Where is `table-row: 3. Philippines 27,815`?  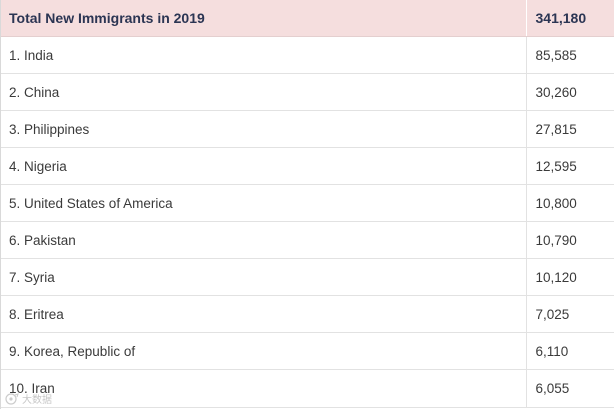 table-row: 3. Philippines 27,815 is located at coordinates (307, 129).